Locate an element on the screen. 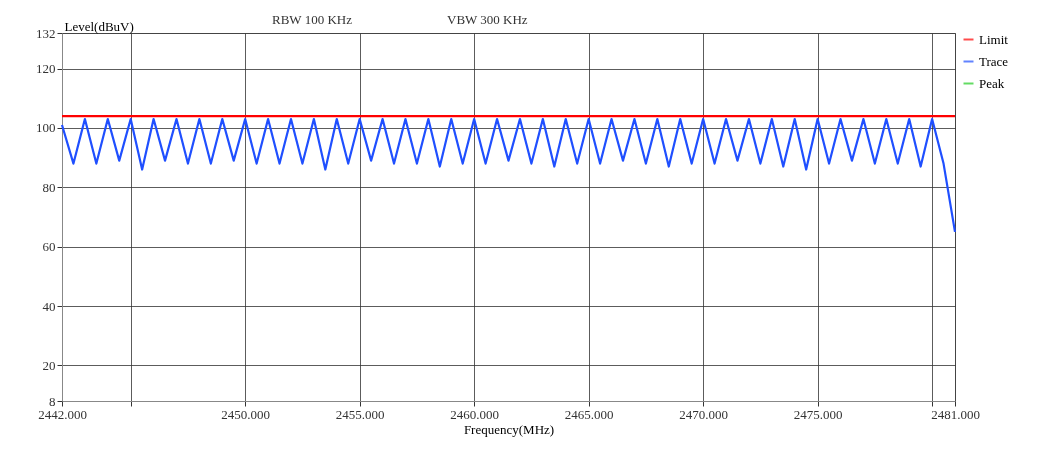 The width and height of the screenshot is (1050, 457). y-tick-label: 8 is located at coordinates (52, 401).